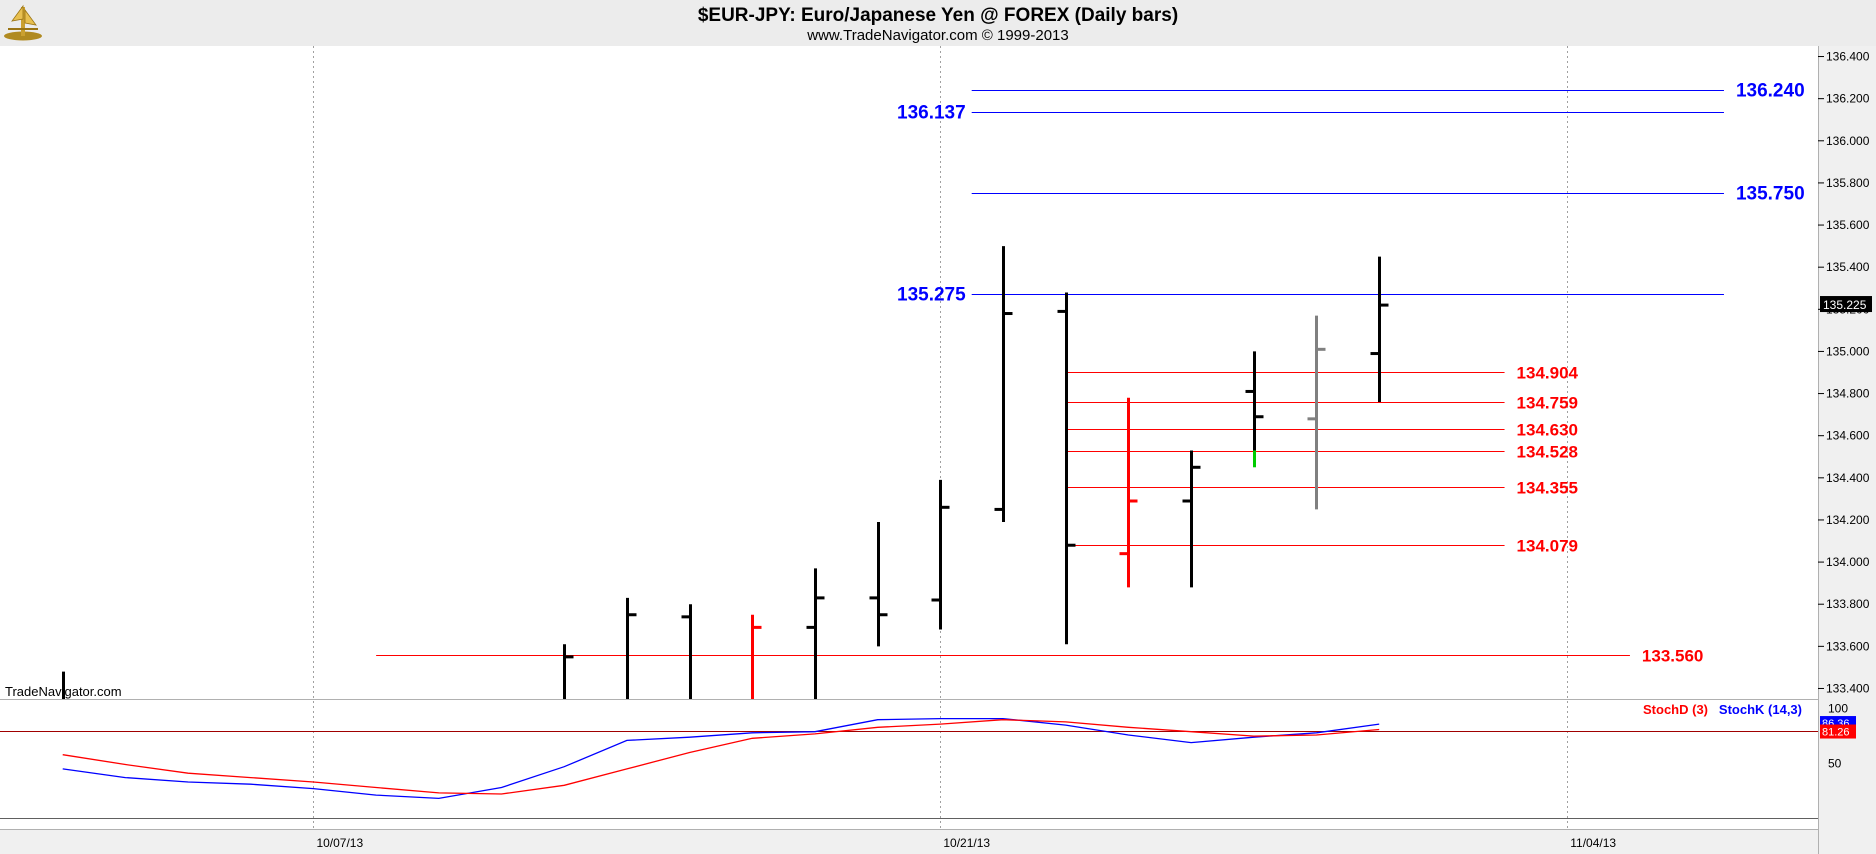 The width and height of the screenshot is (1876, 854). I want to click on stochk-legend: StochK (14,3), so click(1760, 709).